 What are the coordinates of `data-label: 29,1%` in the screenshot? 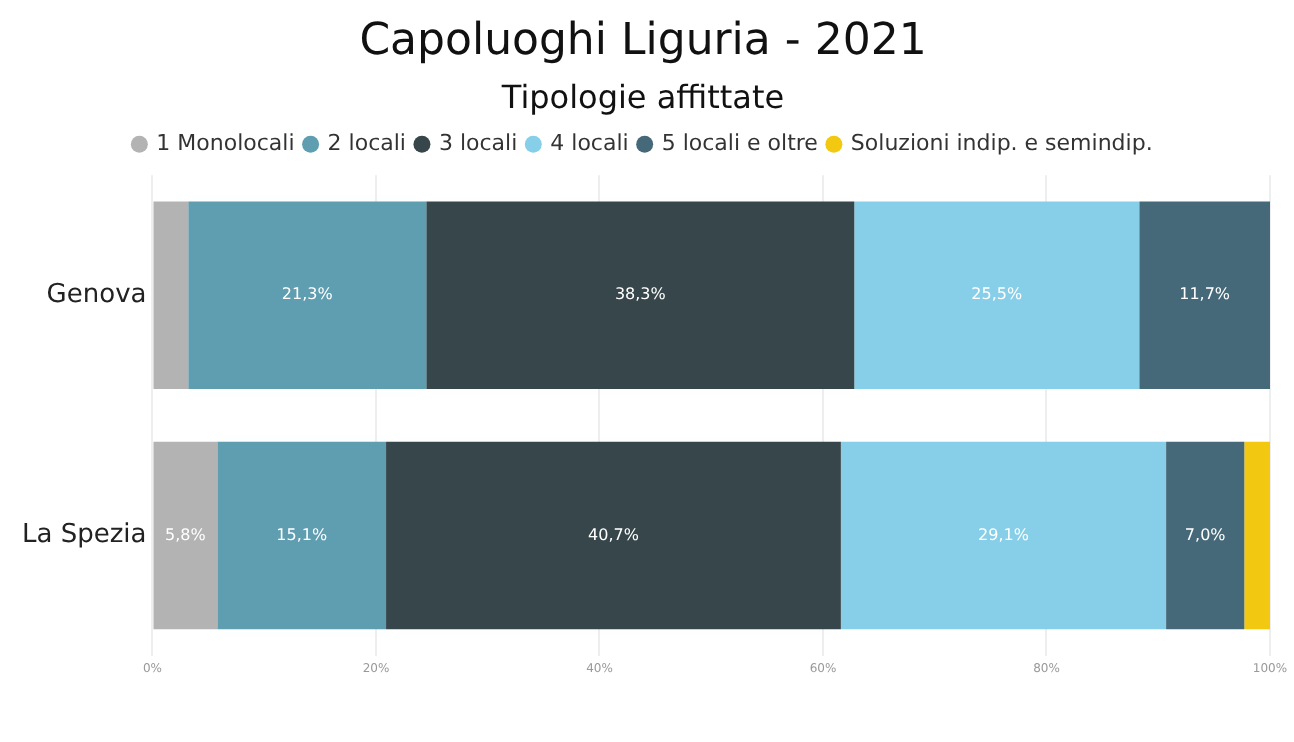 It's located at (1004, 534).